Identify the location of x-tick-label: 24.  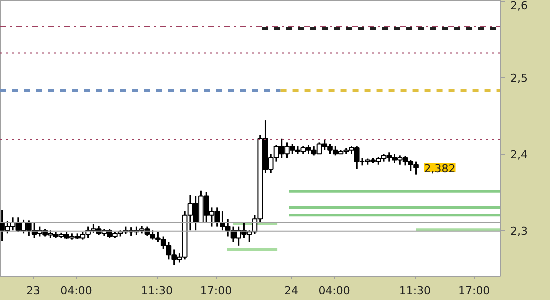
(291, 291).